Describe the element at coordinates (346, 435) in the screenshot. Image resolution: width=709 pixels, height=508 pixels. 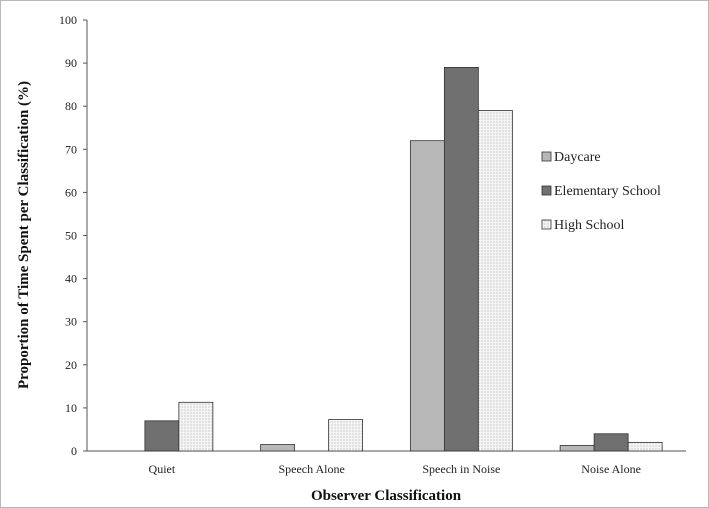
I see `bar-high-school-speech-alone` at that location.